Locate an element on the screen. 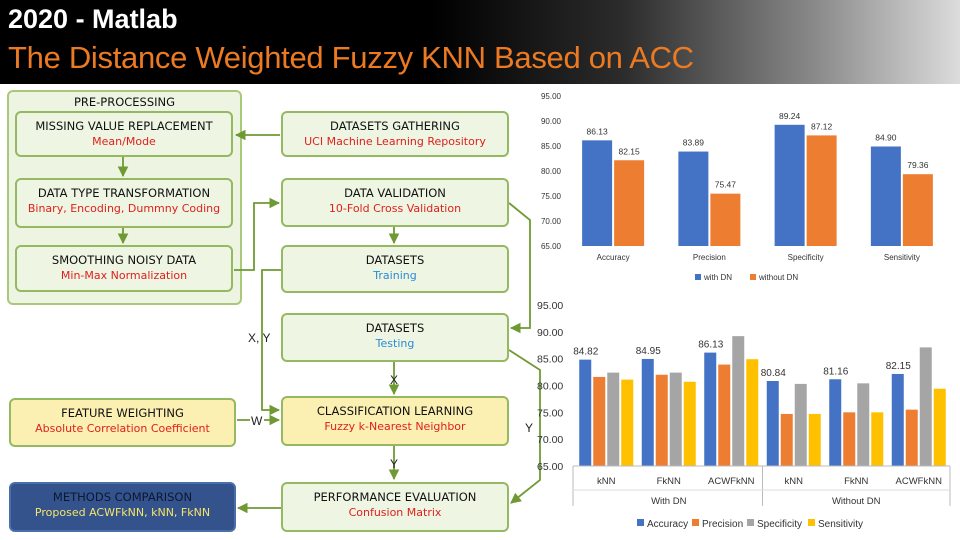  x-tick-label: Accuracy is located at coordinates (613, 257).